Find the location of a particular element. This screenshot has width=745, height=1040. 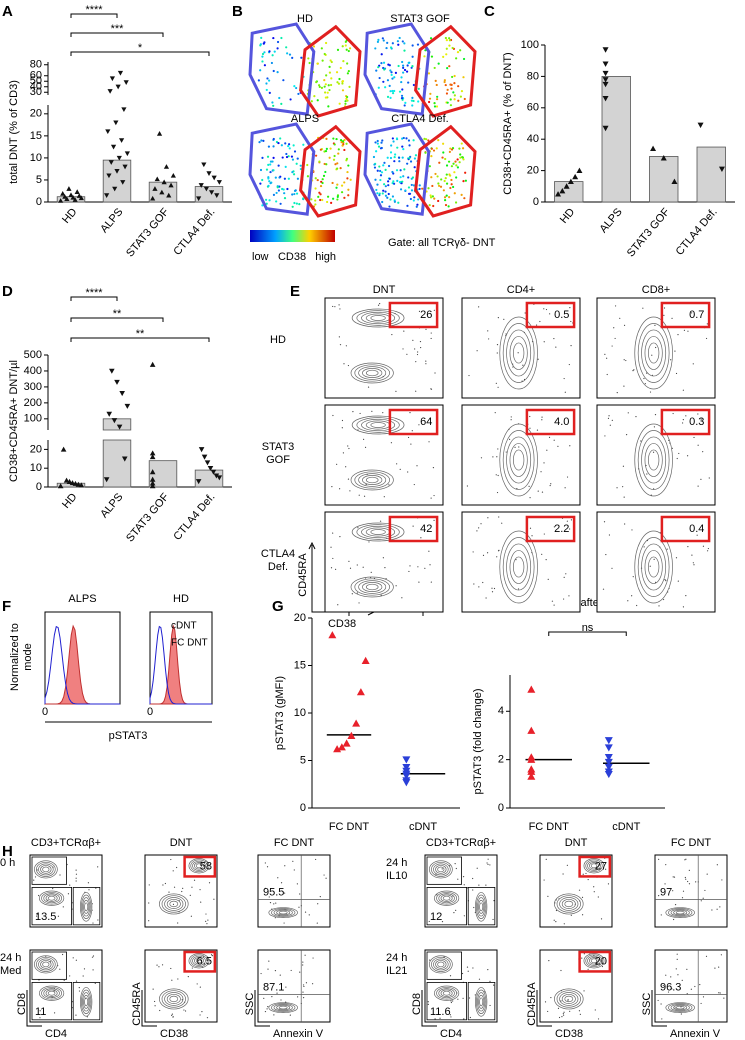

x-tick-label: 0 is located at coordinates (45, 712).